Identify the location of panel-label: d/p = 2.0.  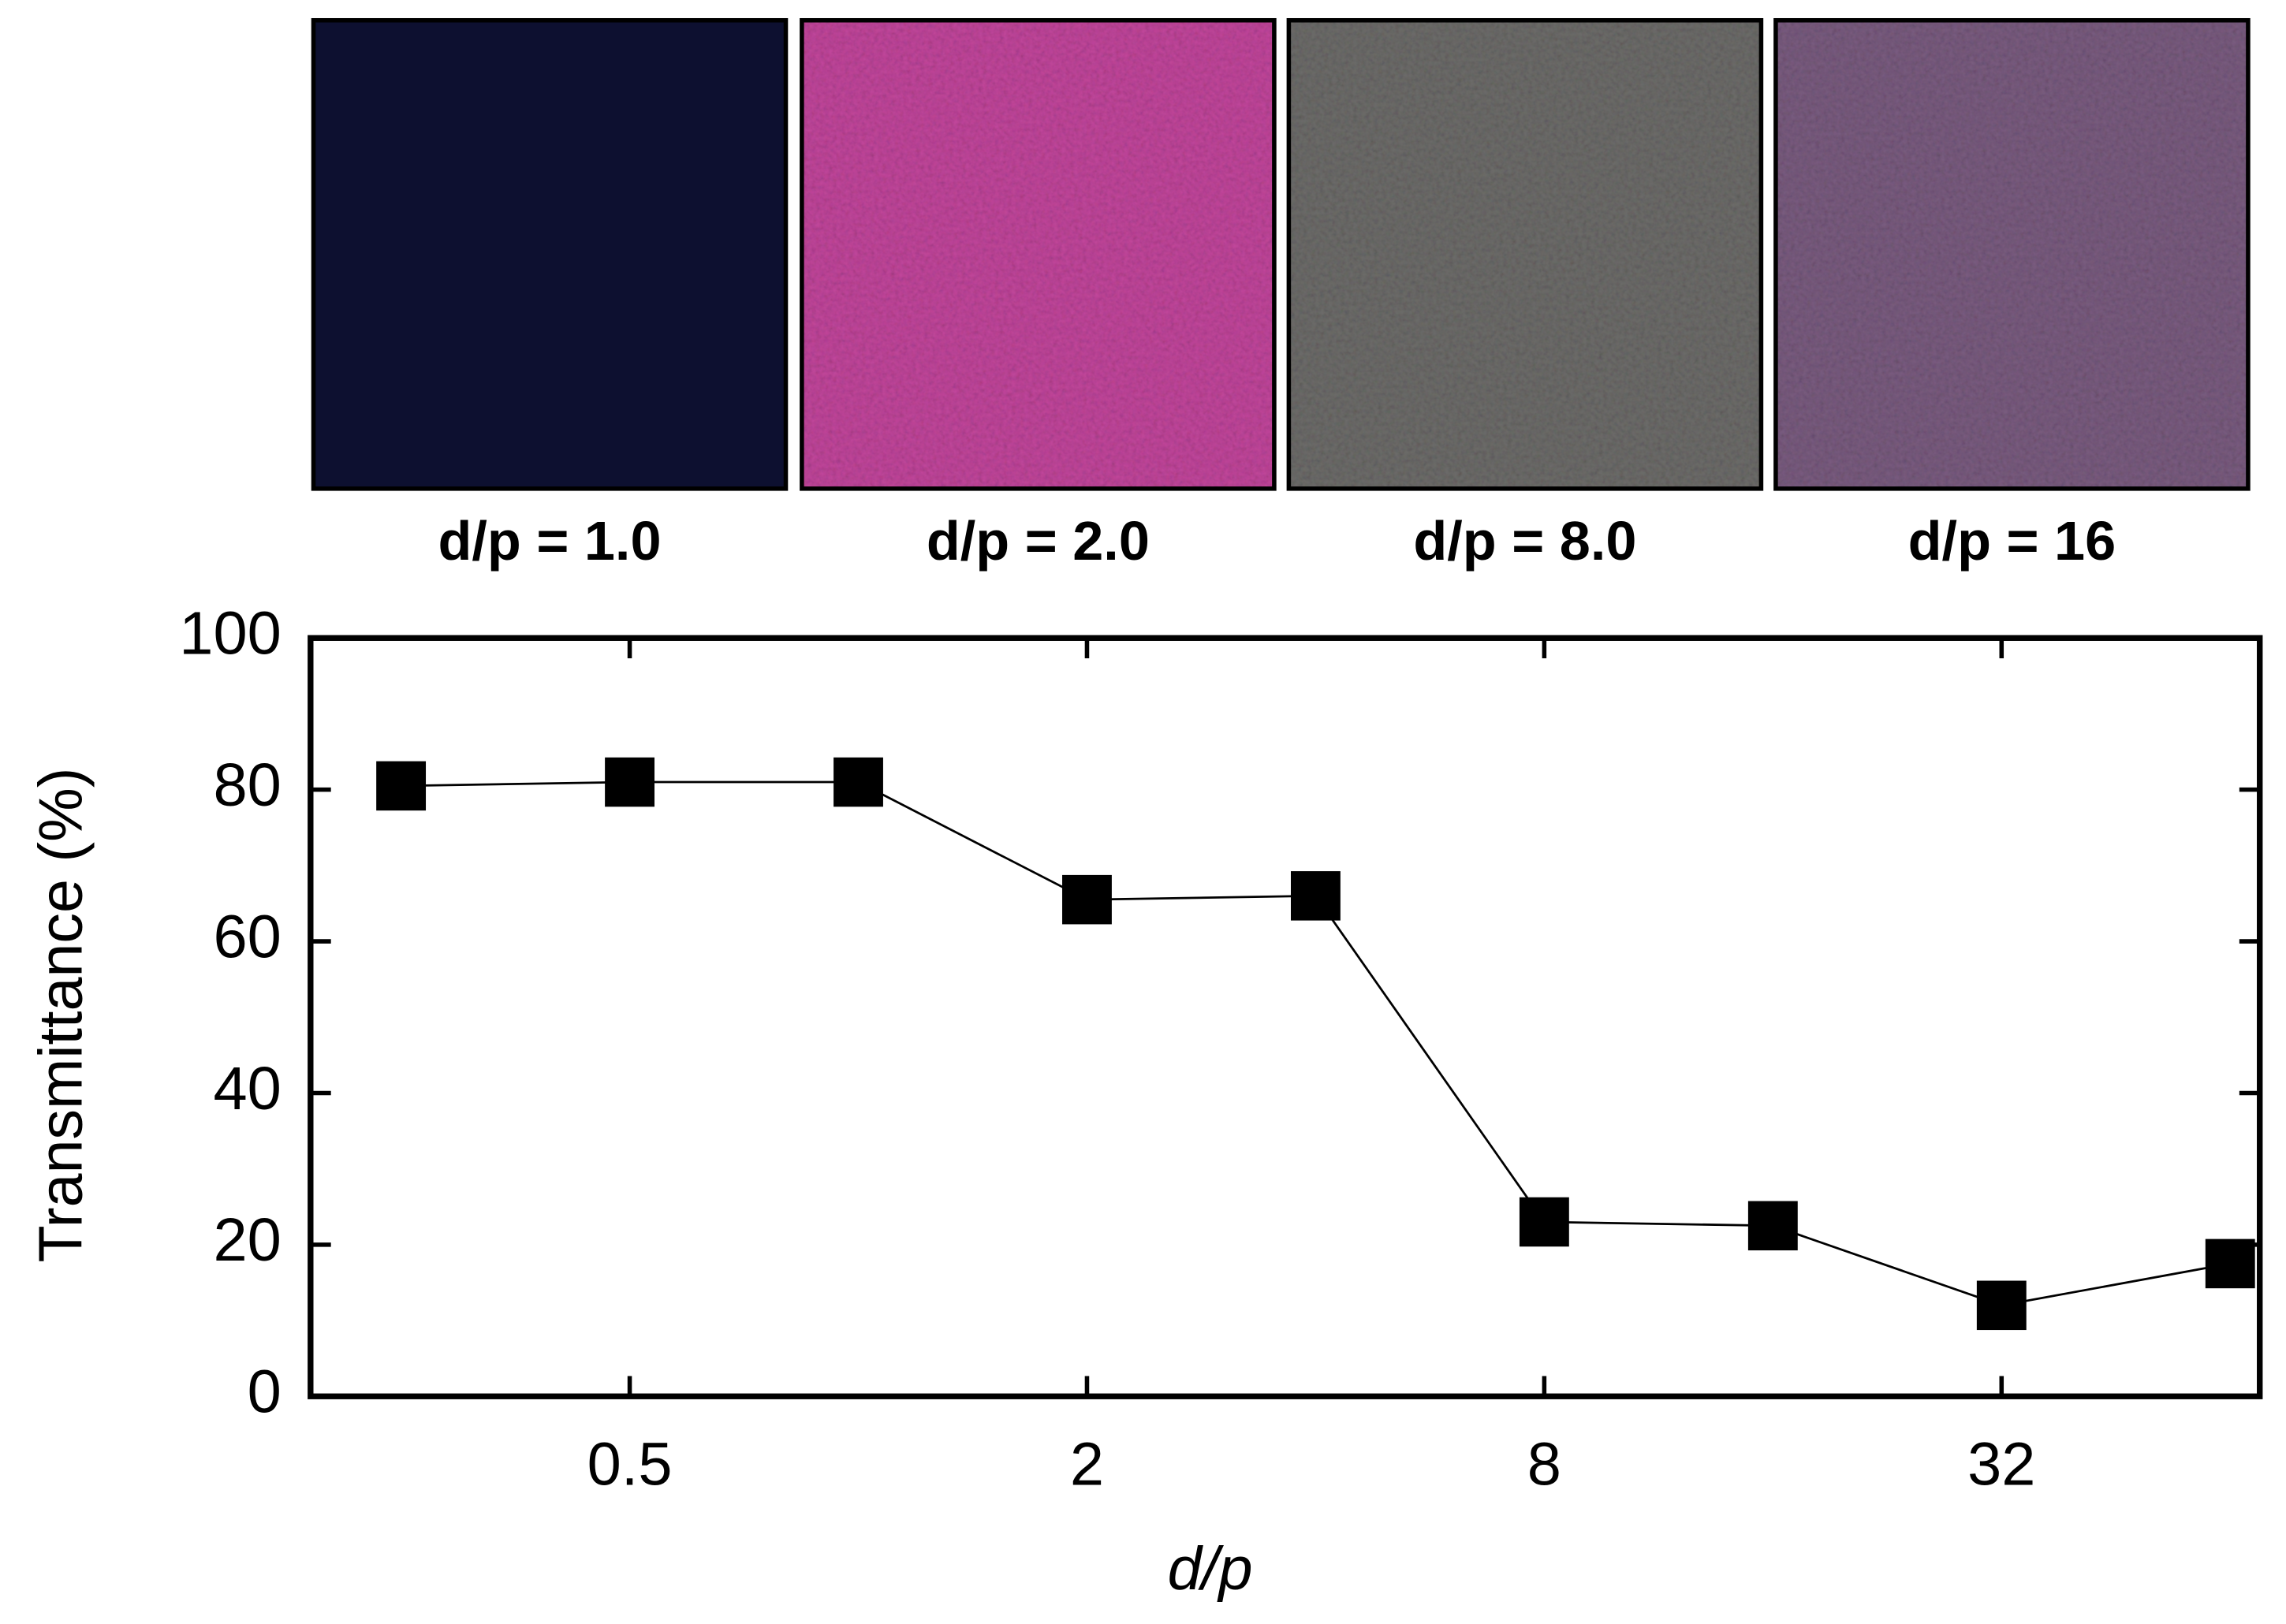
(1038, 541).